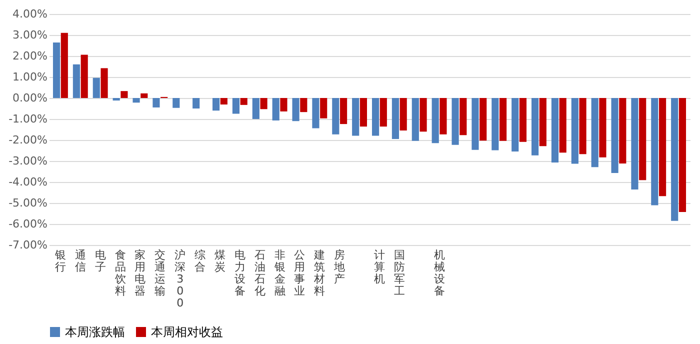 This screenshot has height=344, width=700. What do you see at coordinates (319, 273) in the screenshot?
I see `x-tick-label: 建筑材料` at bounding box center [319, 273].